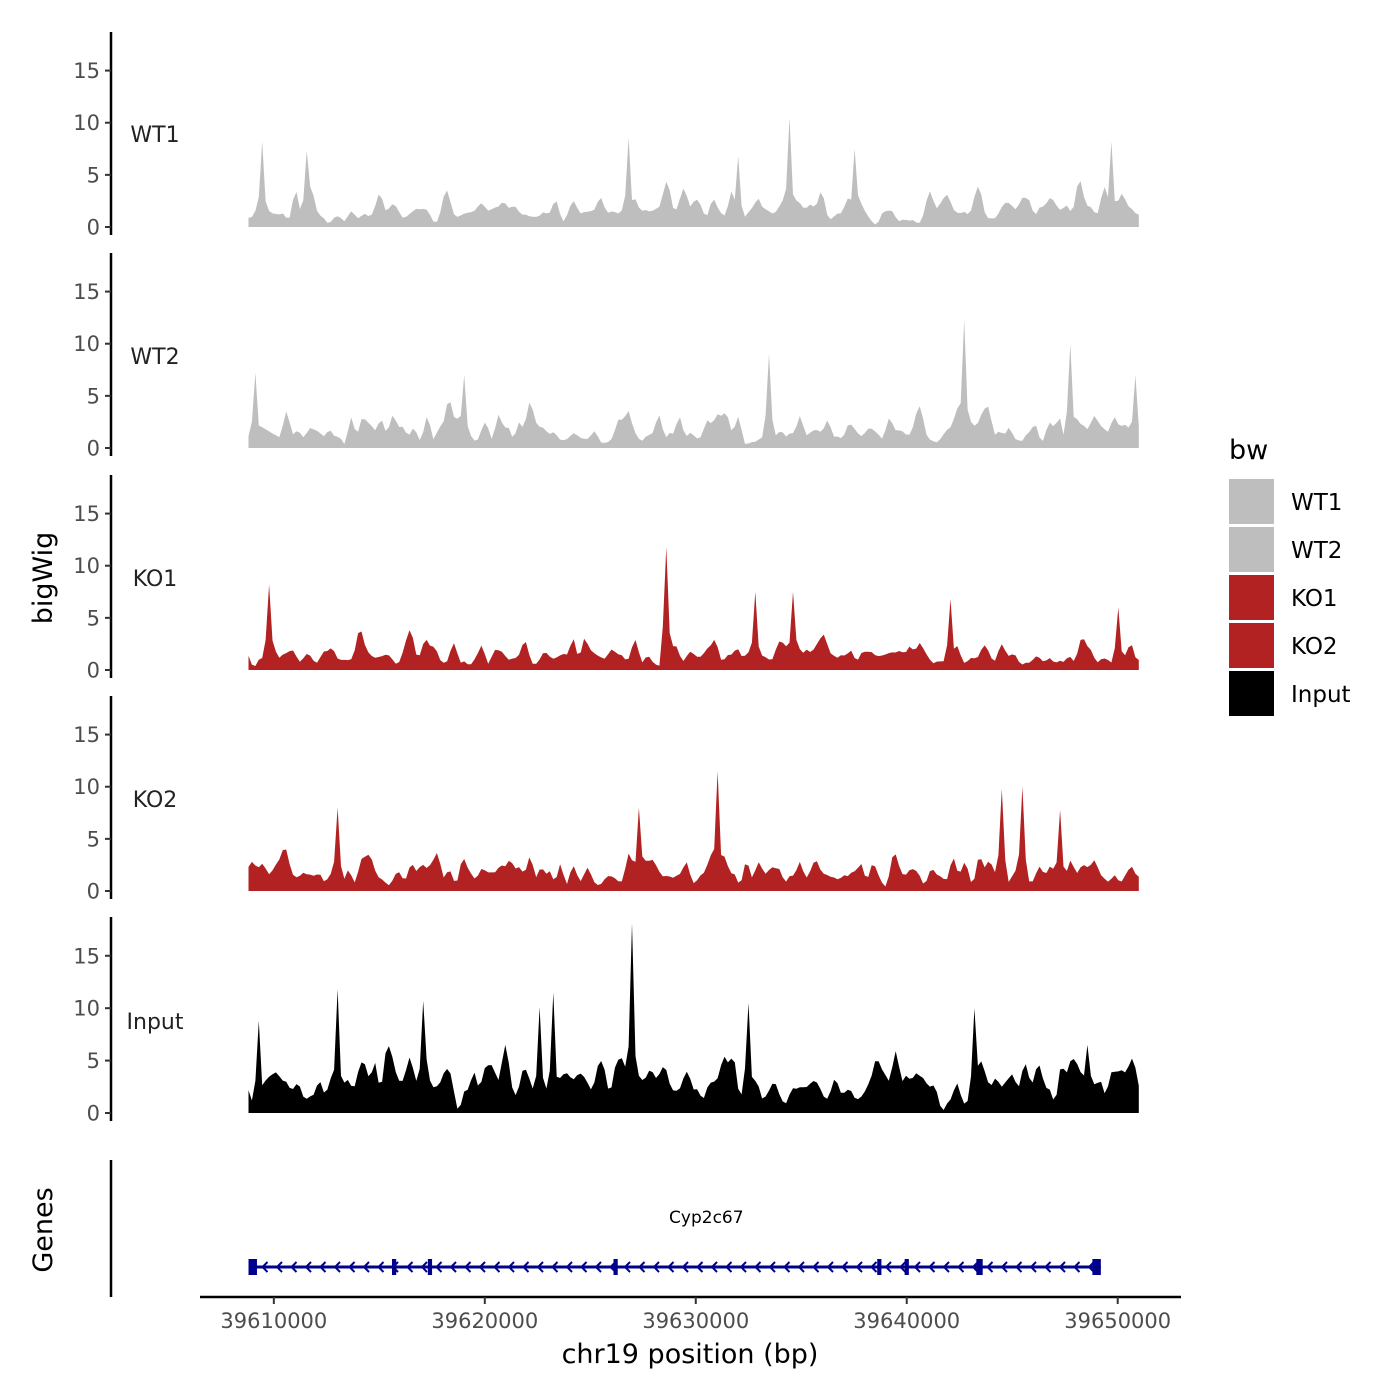 The width and height of the screenshot is (1400, 1400). Describe the element at coordinates (154, 135) in the screenshot. I see `track-label-wt1: WT1` at that location.